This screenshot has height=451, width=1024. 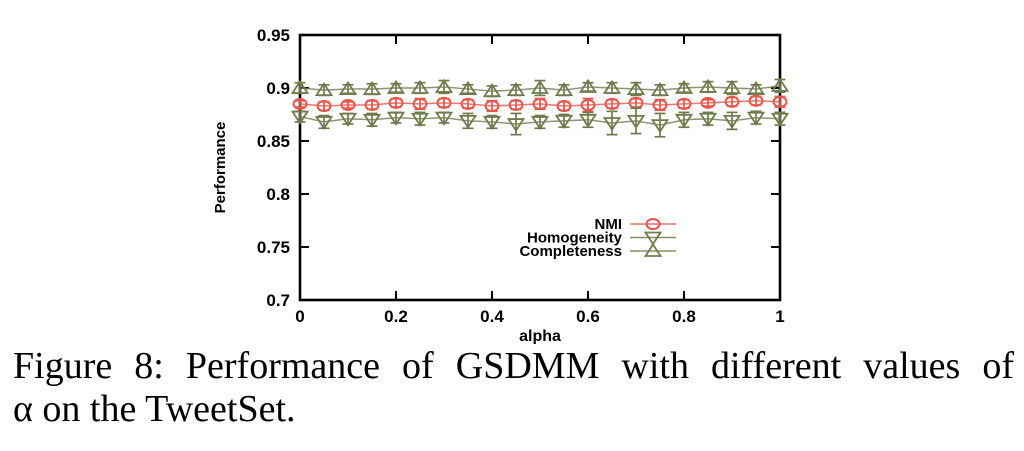 I want to click on x-tick-label: 1, so click(x=779, y=316).